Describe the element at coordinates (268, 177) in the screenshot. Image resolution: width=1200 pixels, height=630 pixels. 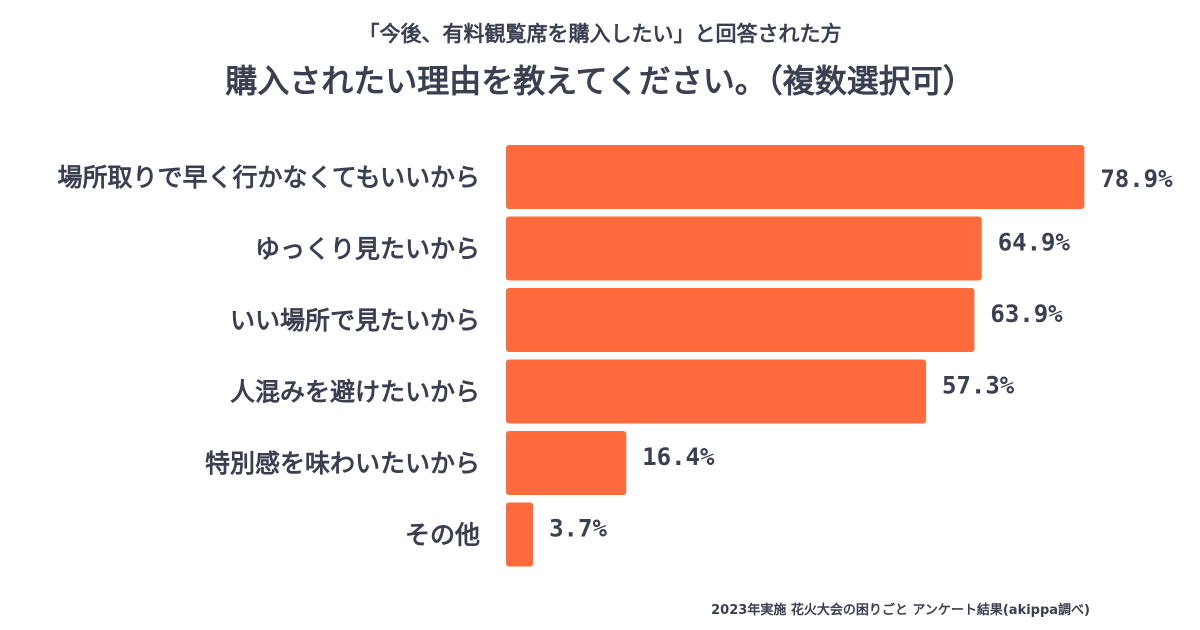
I see `category-label: 場所取りで早く行かなくてもいいから` at that location.